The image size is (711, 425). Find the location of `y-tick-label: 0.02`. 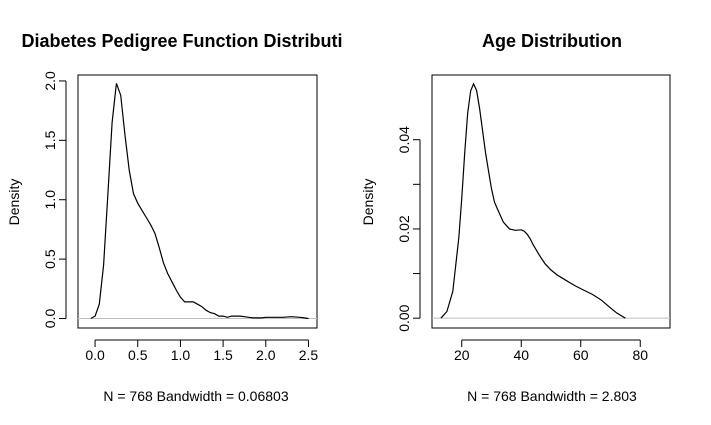

y-tick-label: 0.02 is located at coordinates (404, 228).